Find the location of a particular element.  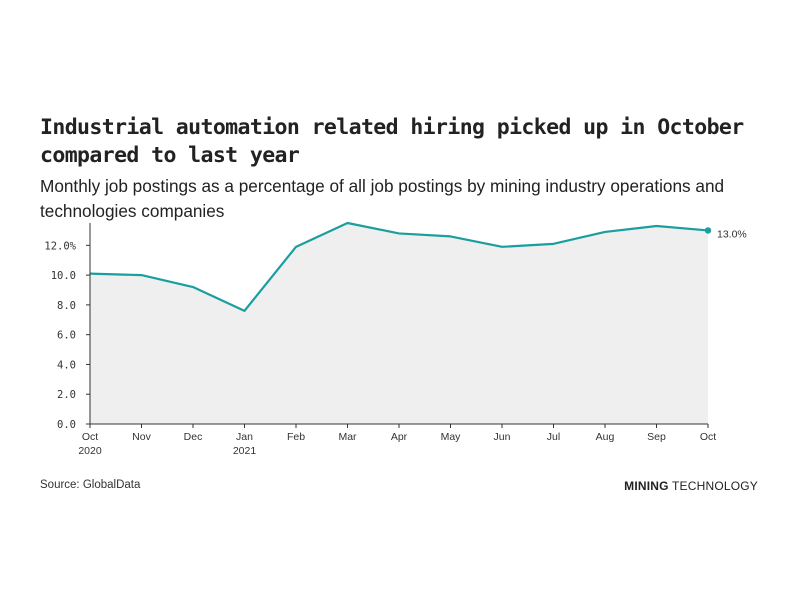

y-axis: 0.0 2.0 4.0 6.0 8.0 10.0 12.0% is located at coordinates (67, 327).